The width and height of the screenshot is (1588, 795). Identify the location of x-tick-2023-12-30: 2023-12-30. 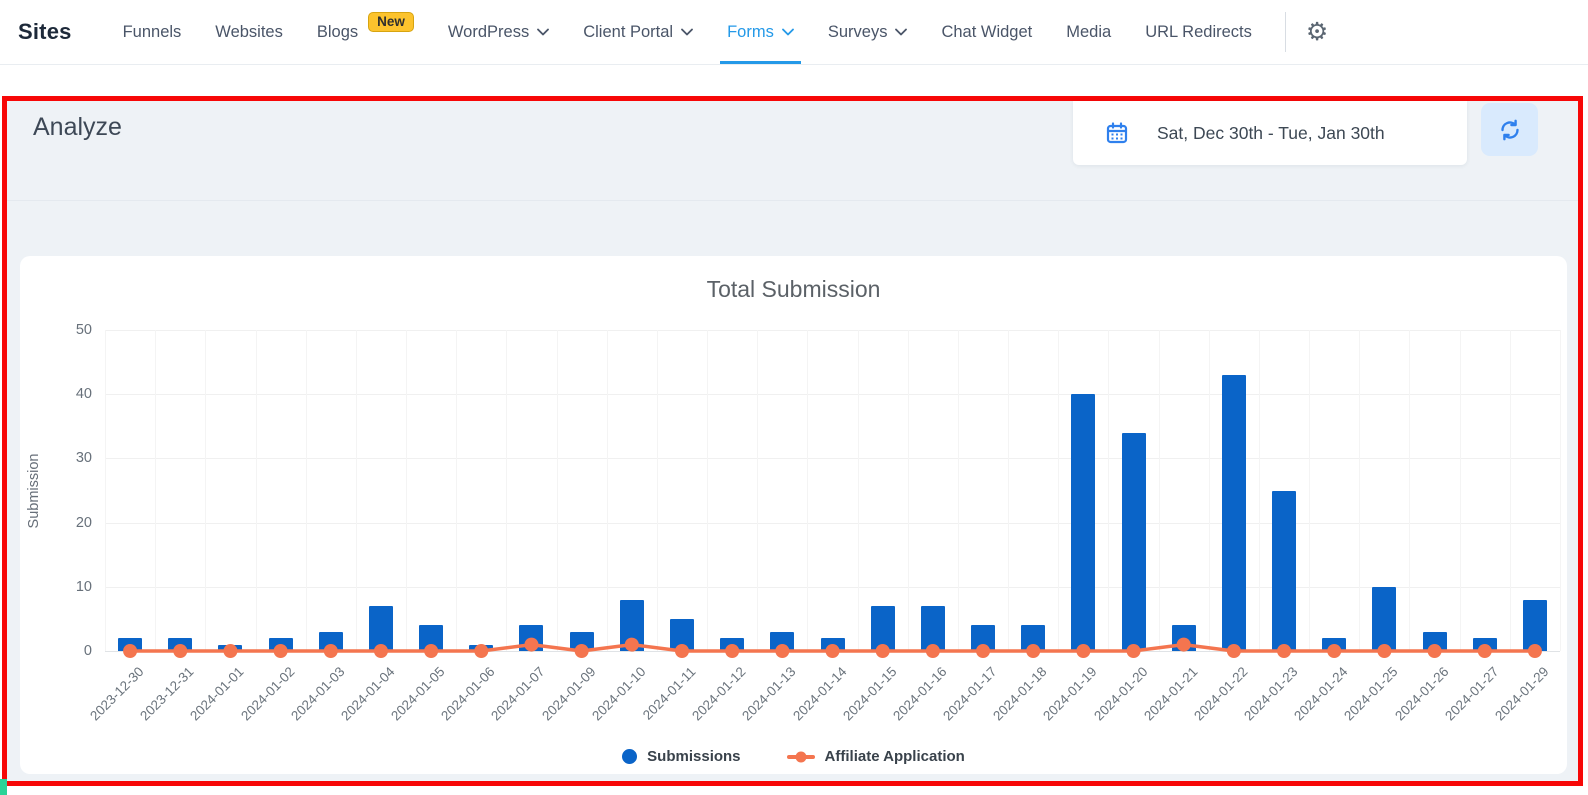
(117, 694).